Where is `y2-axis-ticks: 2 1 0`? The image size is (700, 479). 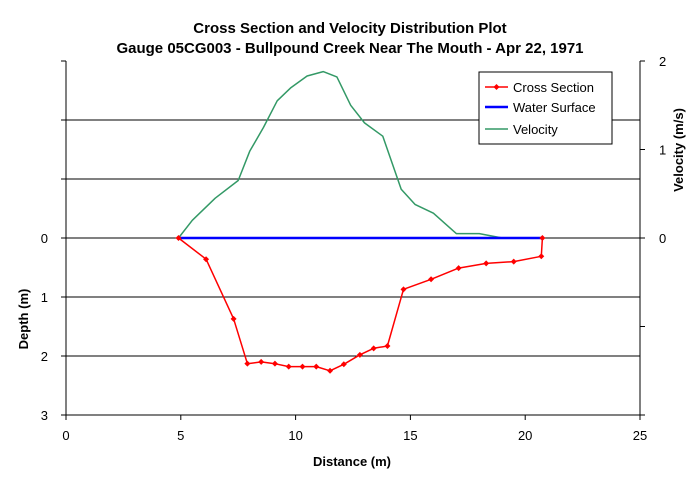
y2-axis-ticks: 2 1 0 is located at coordinates (653, 235).